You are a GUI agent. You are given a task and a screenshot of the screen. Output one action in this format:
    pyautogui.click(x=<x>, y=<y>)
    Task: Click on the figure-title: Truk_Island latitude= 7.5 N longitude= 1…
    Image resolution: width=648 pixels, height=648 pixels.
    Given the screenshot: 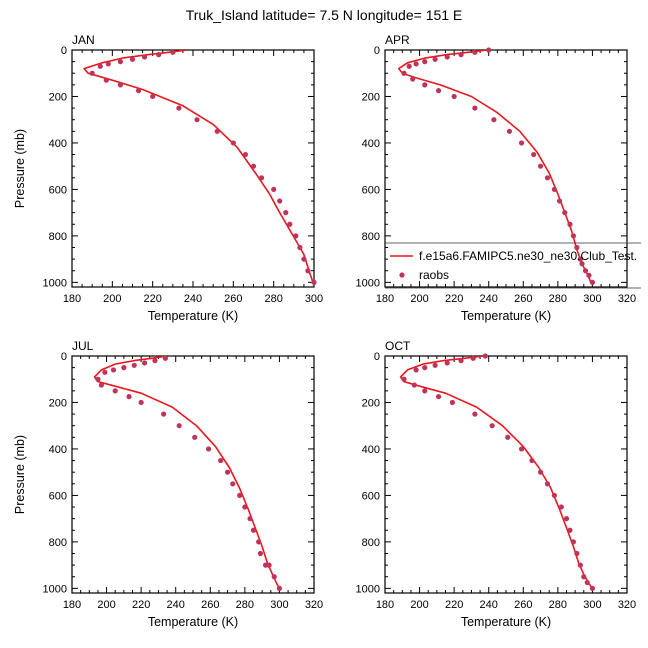 What is the action you would take?
    pyautogui.click(x=324, y=15)
    